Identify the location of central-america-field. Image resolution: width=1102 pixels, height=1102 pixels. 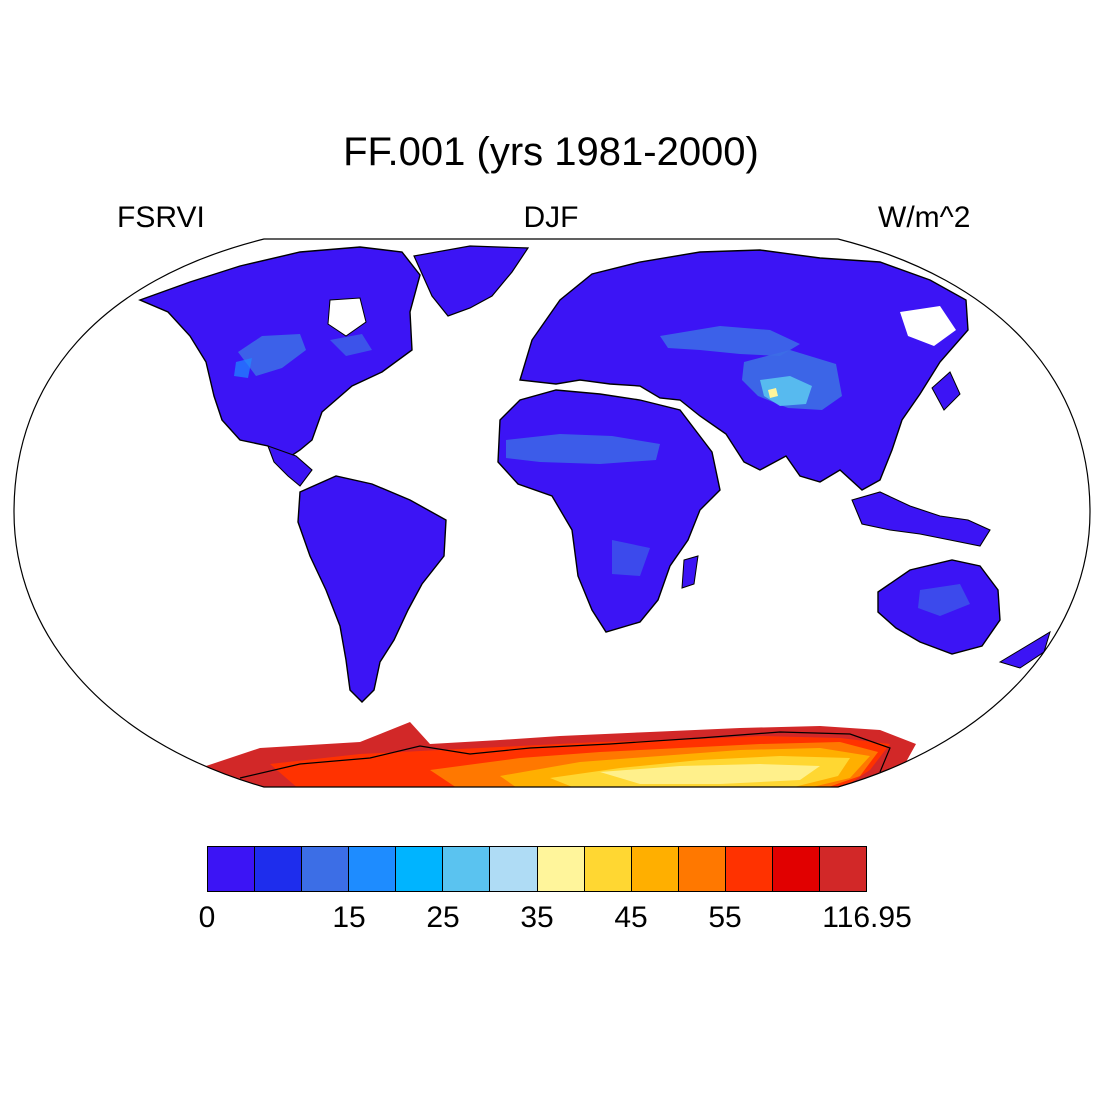
(290, 466).